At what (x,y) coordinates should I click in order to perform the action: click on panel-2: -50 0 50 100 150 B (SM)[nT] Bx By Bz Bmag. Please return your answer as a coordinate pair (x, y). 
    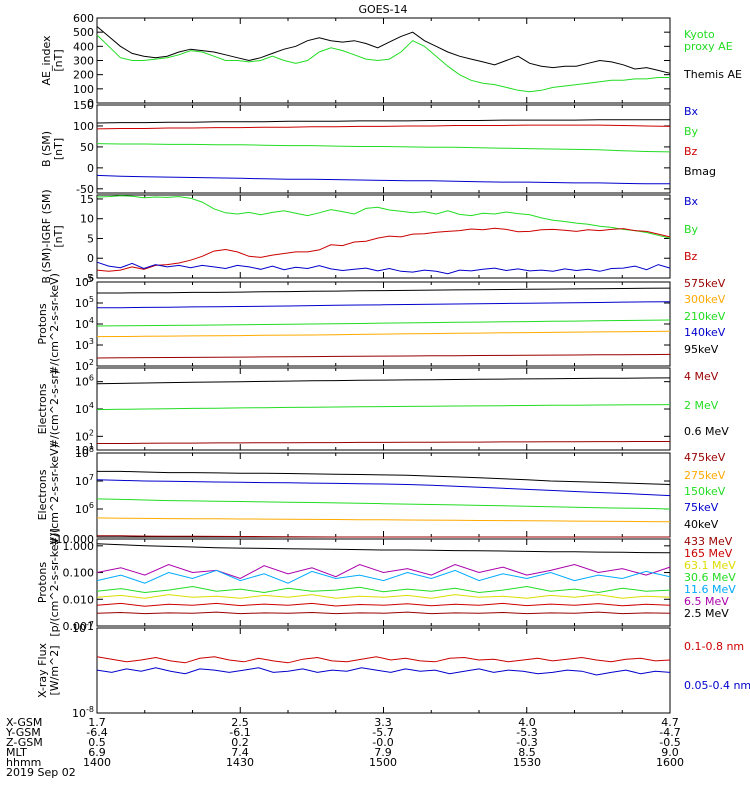
    Looking at the image, I should click on (378, 147).